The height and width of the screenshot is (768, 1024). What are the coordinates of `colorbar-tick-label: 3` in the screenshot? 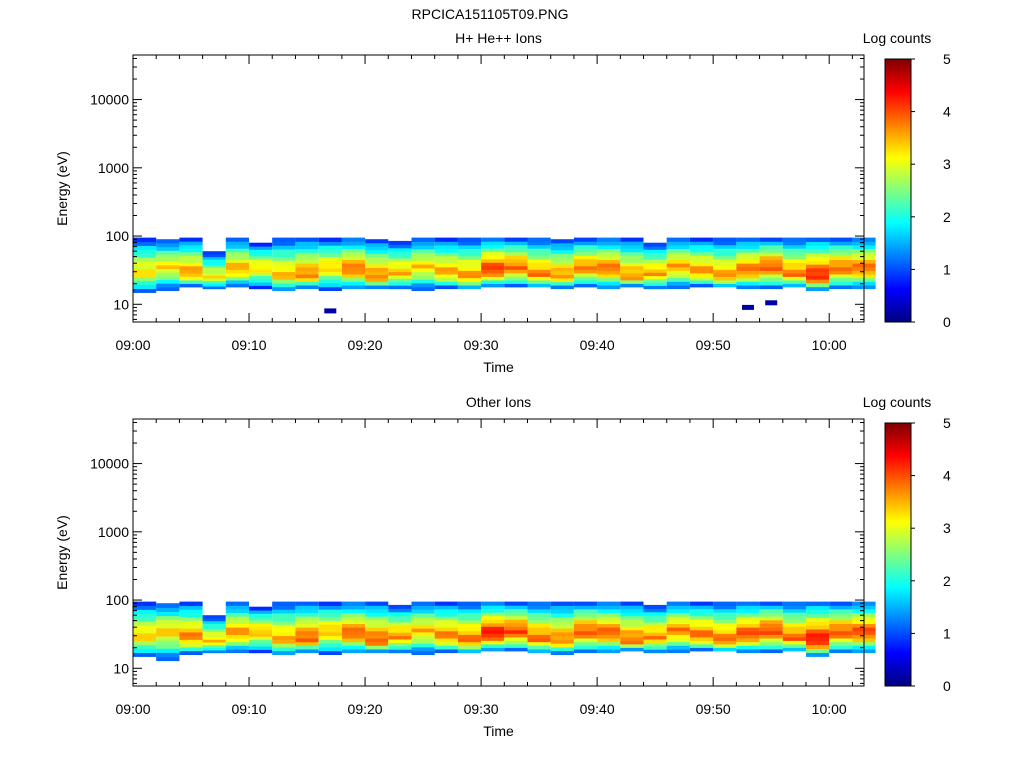 It's located at (947, 164).